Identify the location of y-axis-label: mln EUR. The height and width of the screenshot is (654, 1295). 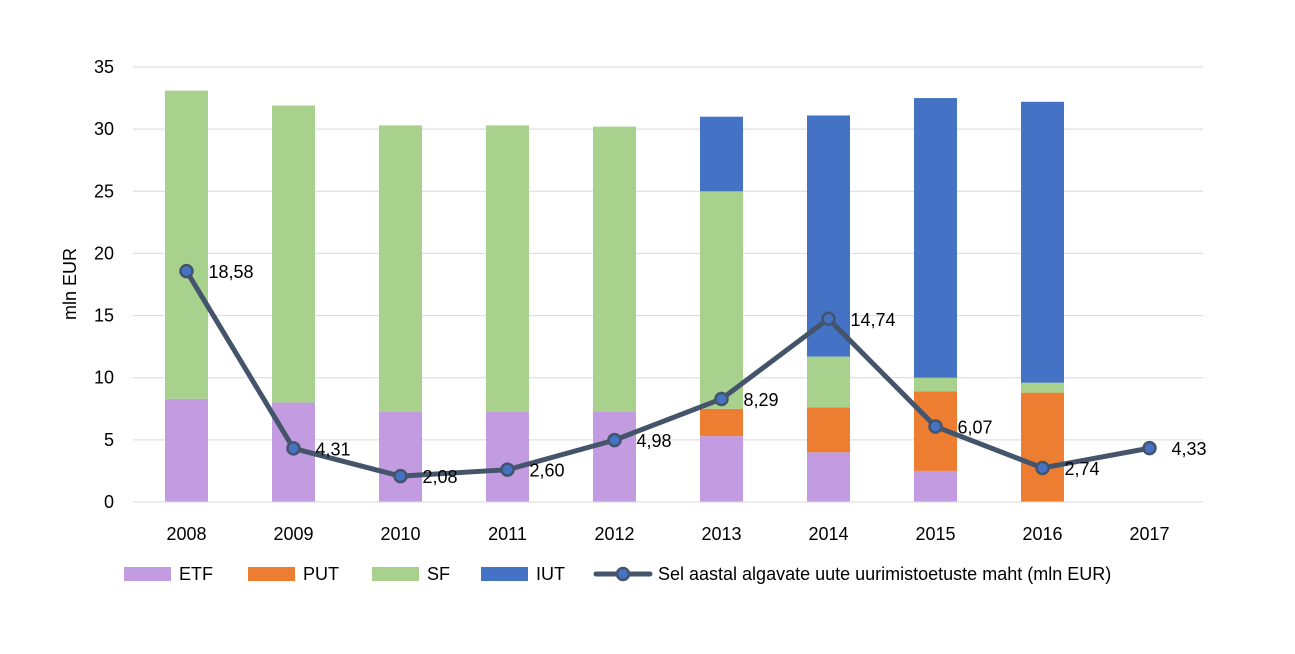
(70, 284).